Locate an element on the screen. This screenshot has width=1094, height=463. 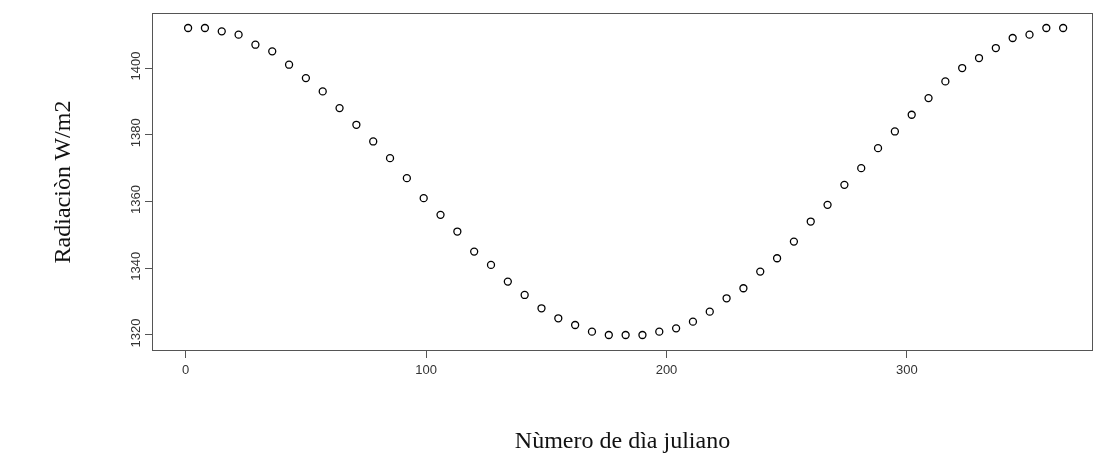
y-tick-label: 1320 is located at coordinates (135, 333).